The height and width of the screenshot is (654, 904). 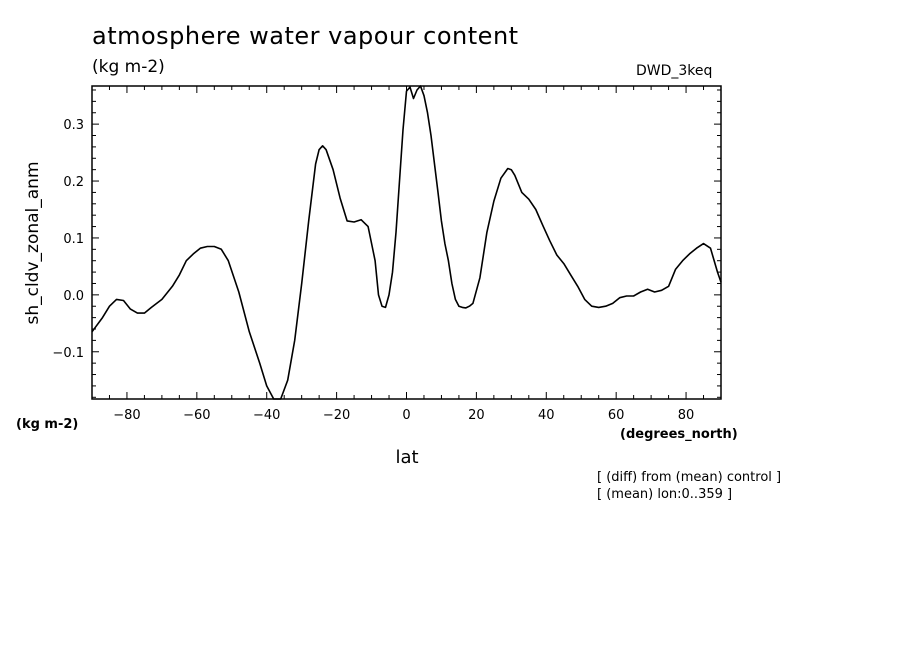 I want to click on x-tick-label: −20, so click(x=336, y=415).